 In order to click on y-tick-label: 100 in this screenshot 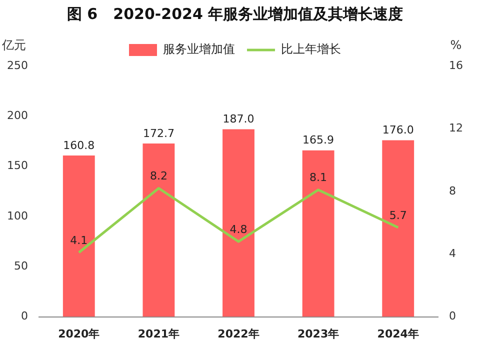, I will do `click(17, 215)`.